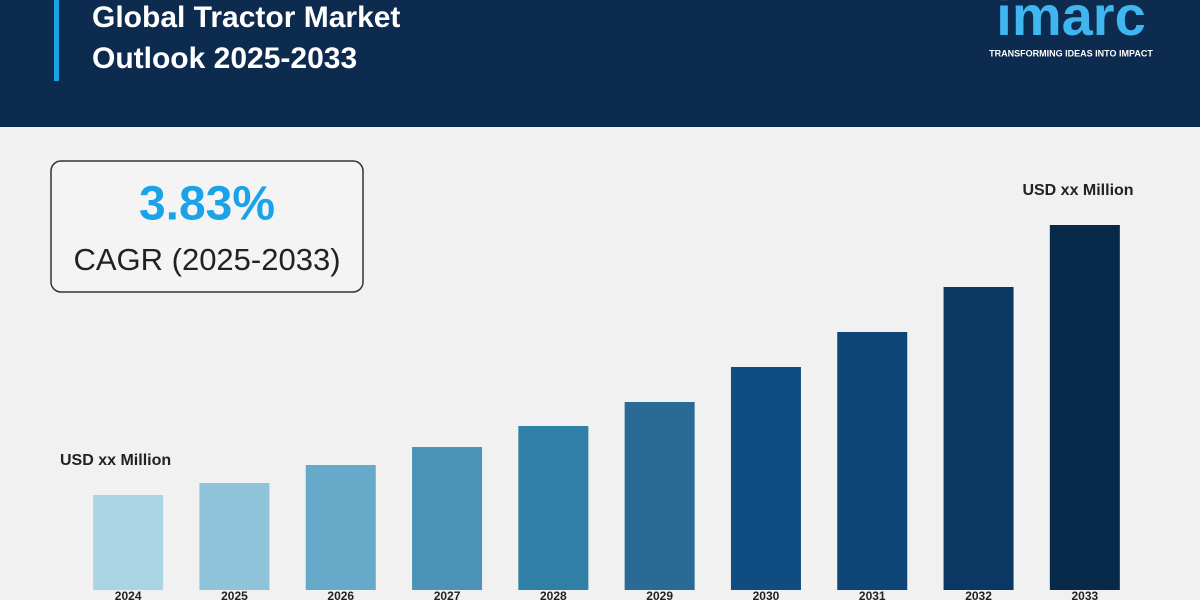 This screenshot has width=1200, height=600. Describe the element at coordinates (340, 594) in the screenshot. I see `x-tick-label: 2026` at that location.